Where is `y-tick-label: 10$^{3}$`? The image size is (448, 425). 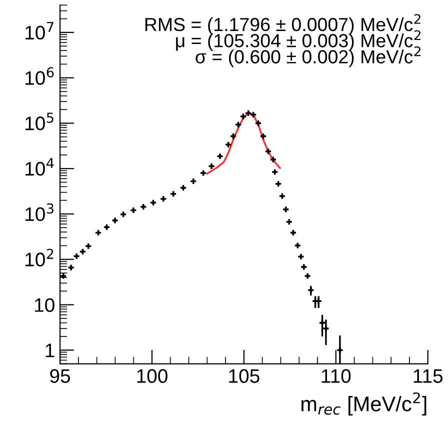 y-tick-label: 10$^{3}$ is located at coordinates (40, 212).